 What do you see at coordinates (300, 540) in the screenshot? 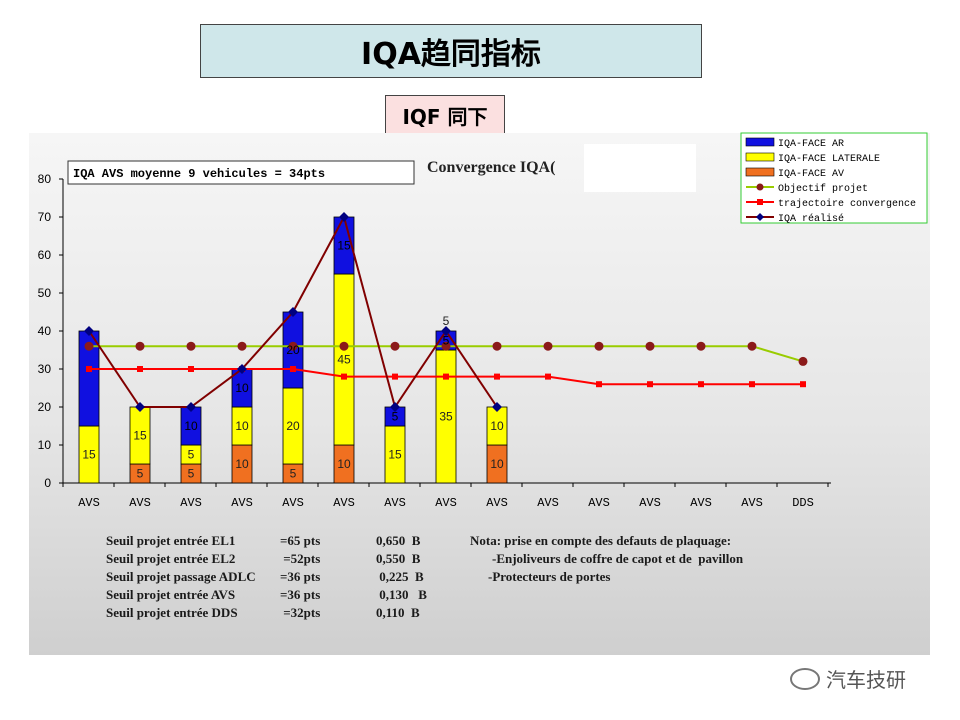
I see `threshold-value: =65 pts` at bounding box center [300, 540].